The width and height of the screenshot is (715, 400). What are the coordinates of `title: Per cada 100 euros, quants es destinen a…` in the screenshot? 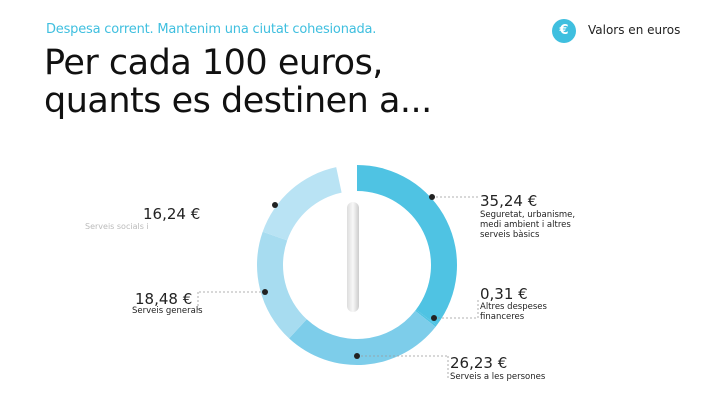 It's located at (238, 82).